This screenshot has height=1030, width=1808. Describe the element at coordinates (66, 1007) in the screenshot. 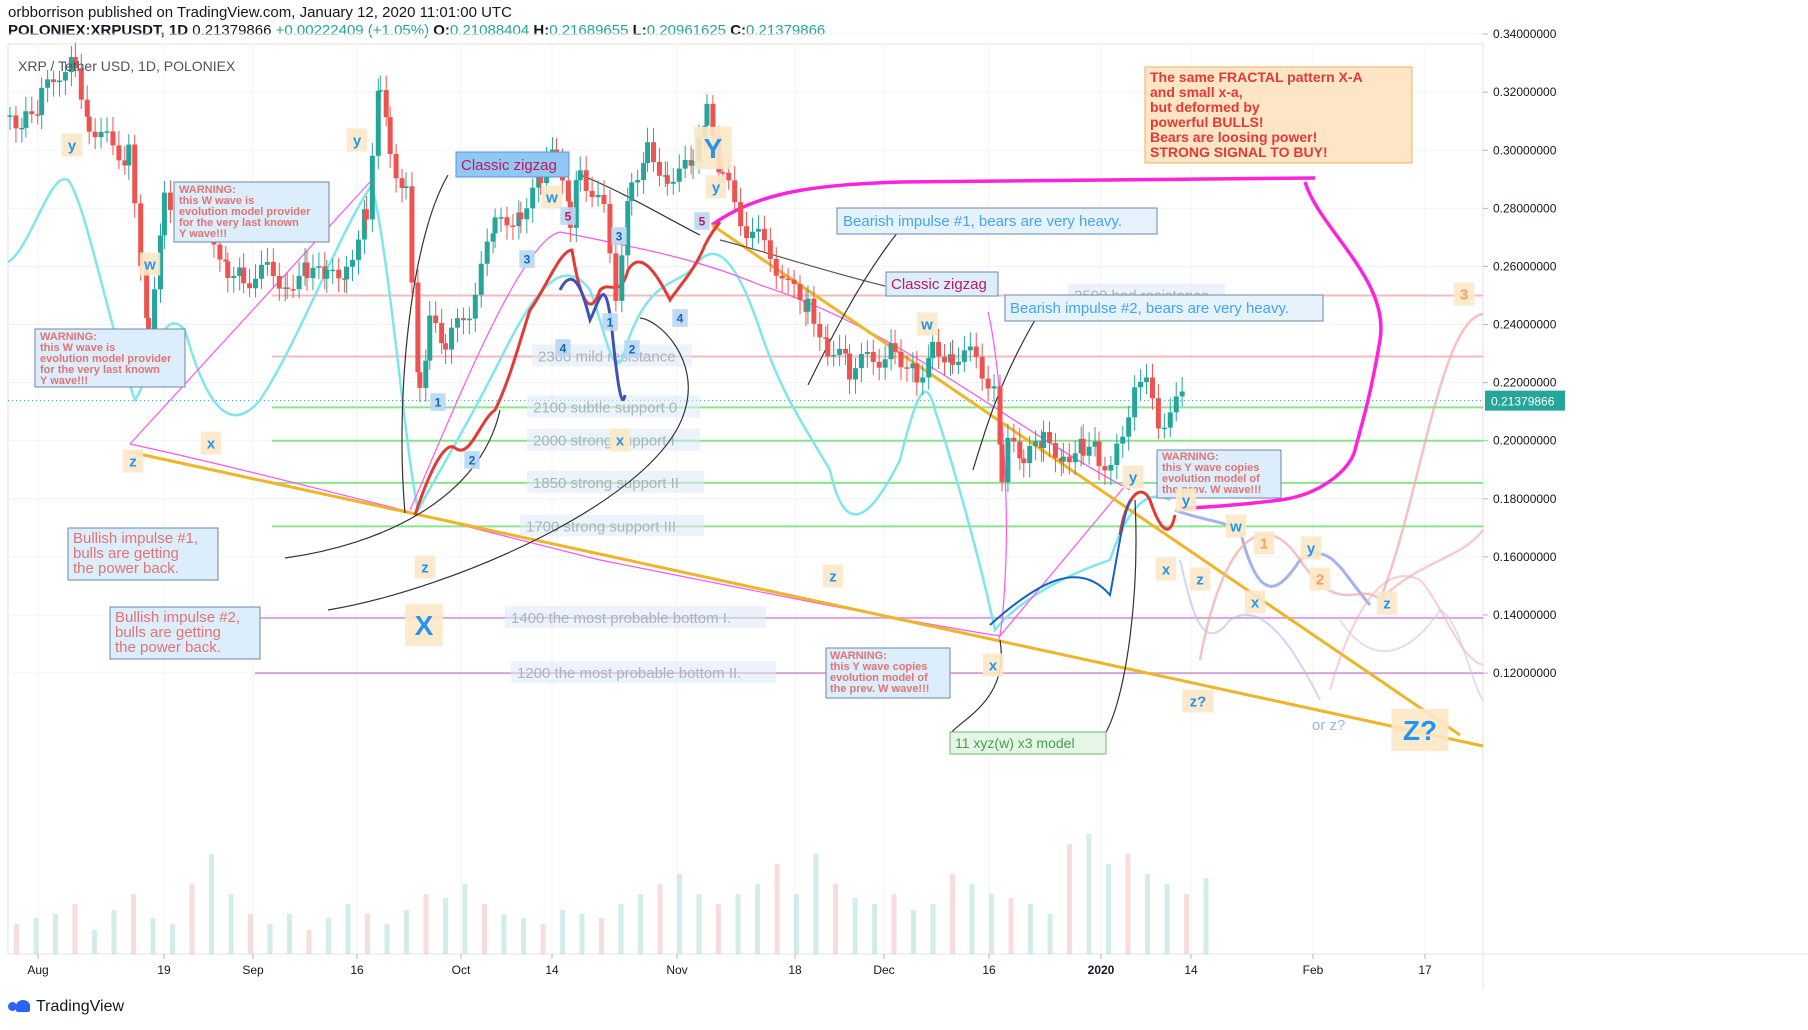

I see `tradingview-logo: TradingView` at that location.